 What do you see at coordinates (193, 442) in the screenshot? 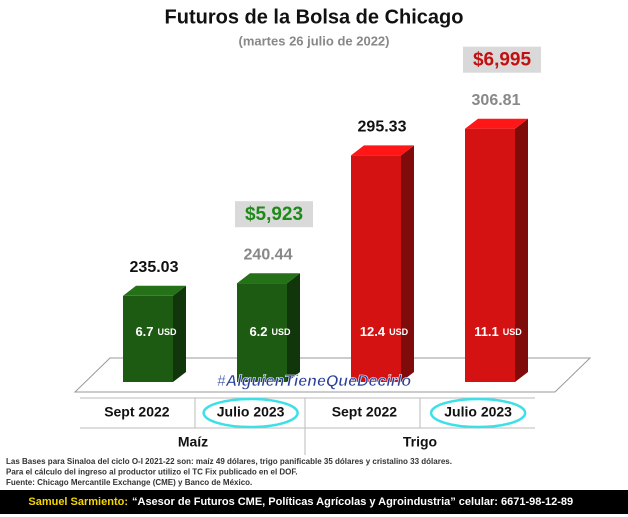
I see `group-label: Maíz` at bounding box center [193, 442].